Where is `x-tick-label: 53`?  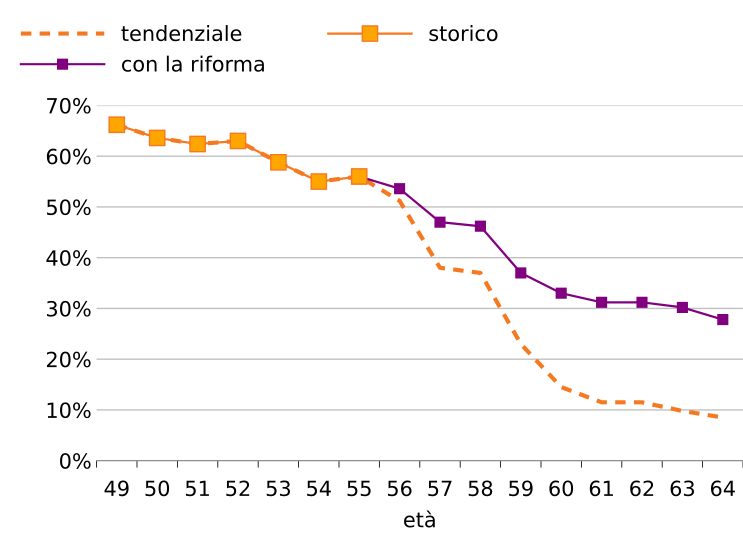 x-tick-label: 53 is located at coordinates (278, 488).